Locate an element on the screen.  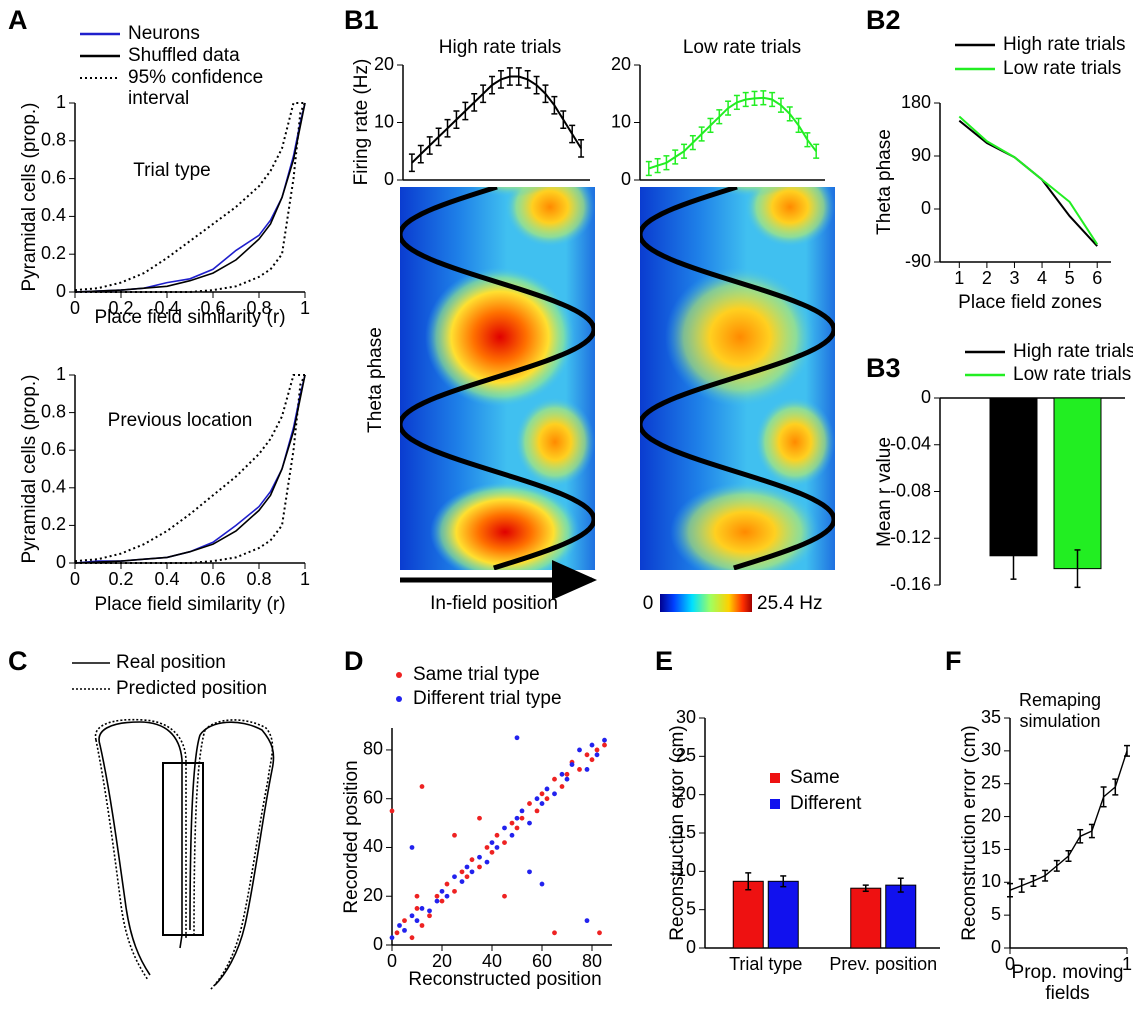
y-tick-label: 1 is located at coordinates (61, 102).